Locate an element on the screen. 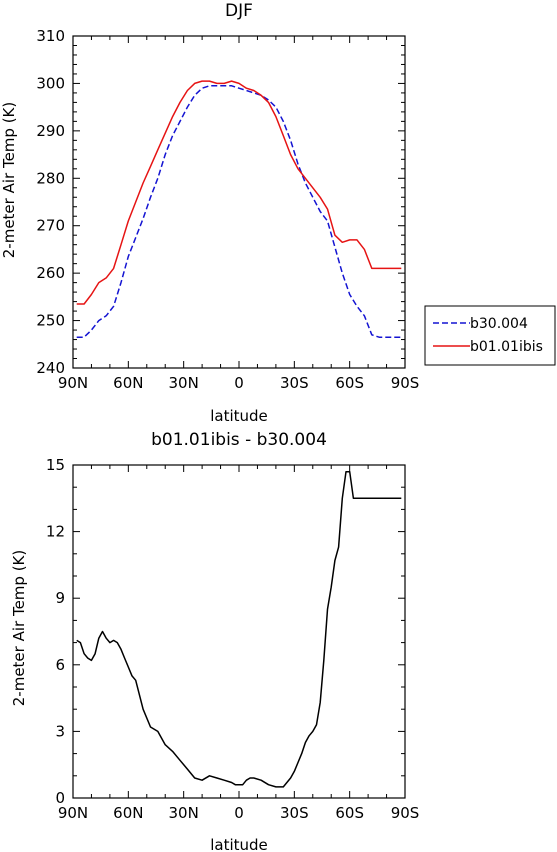 This screenshot has width=557, height=852. legend-label-b30-004: b30.004 is located at coordinates (499, 324).